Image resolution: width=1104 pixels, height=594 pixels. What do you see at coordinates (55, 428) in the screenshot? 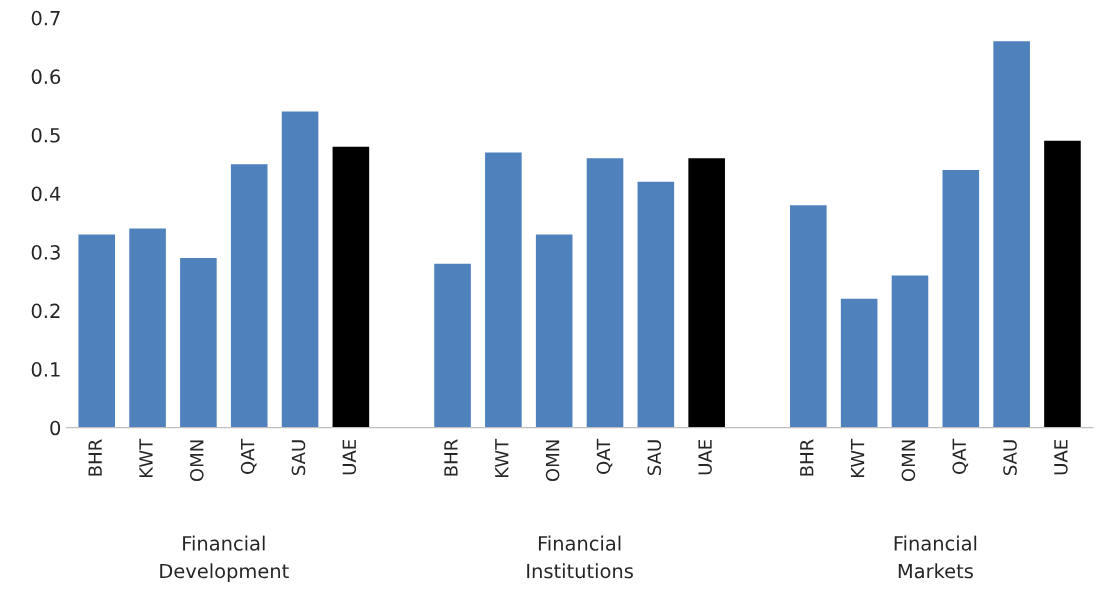
I see `y-tick-label: 0` at bounding box center [55, 428].